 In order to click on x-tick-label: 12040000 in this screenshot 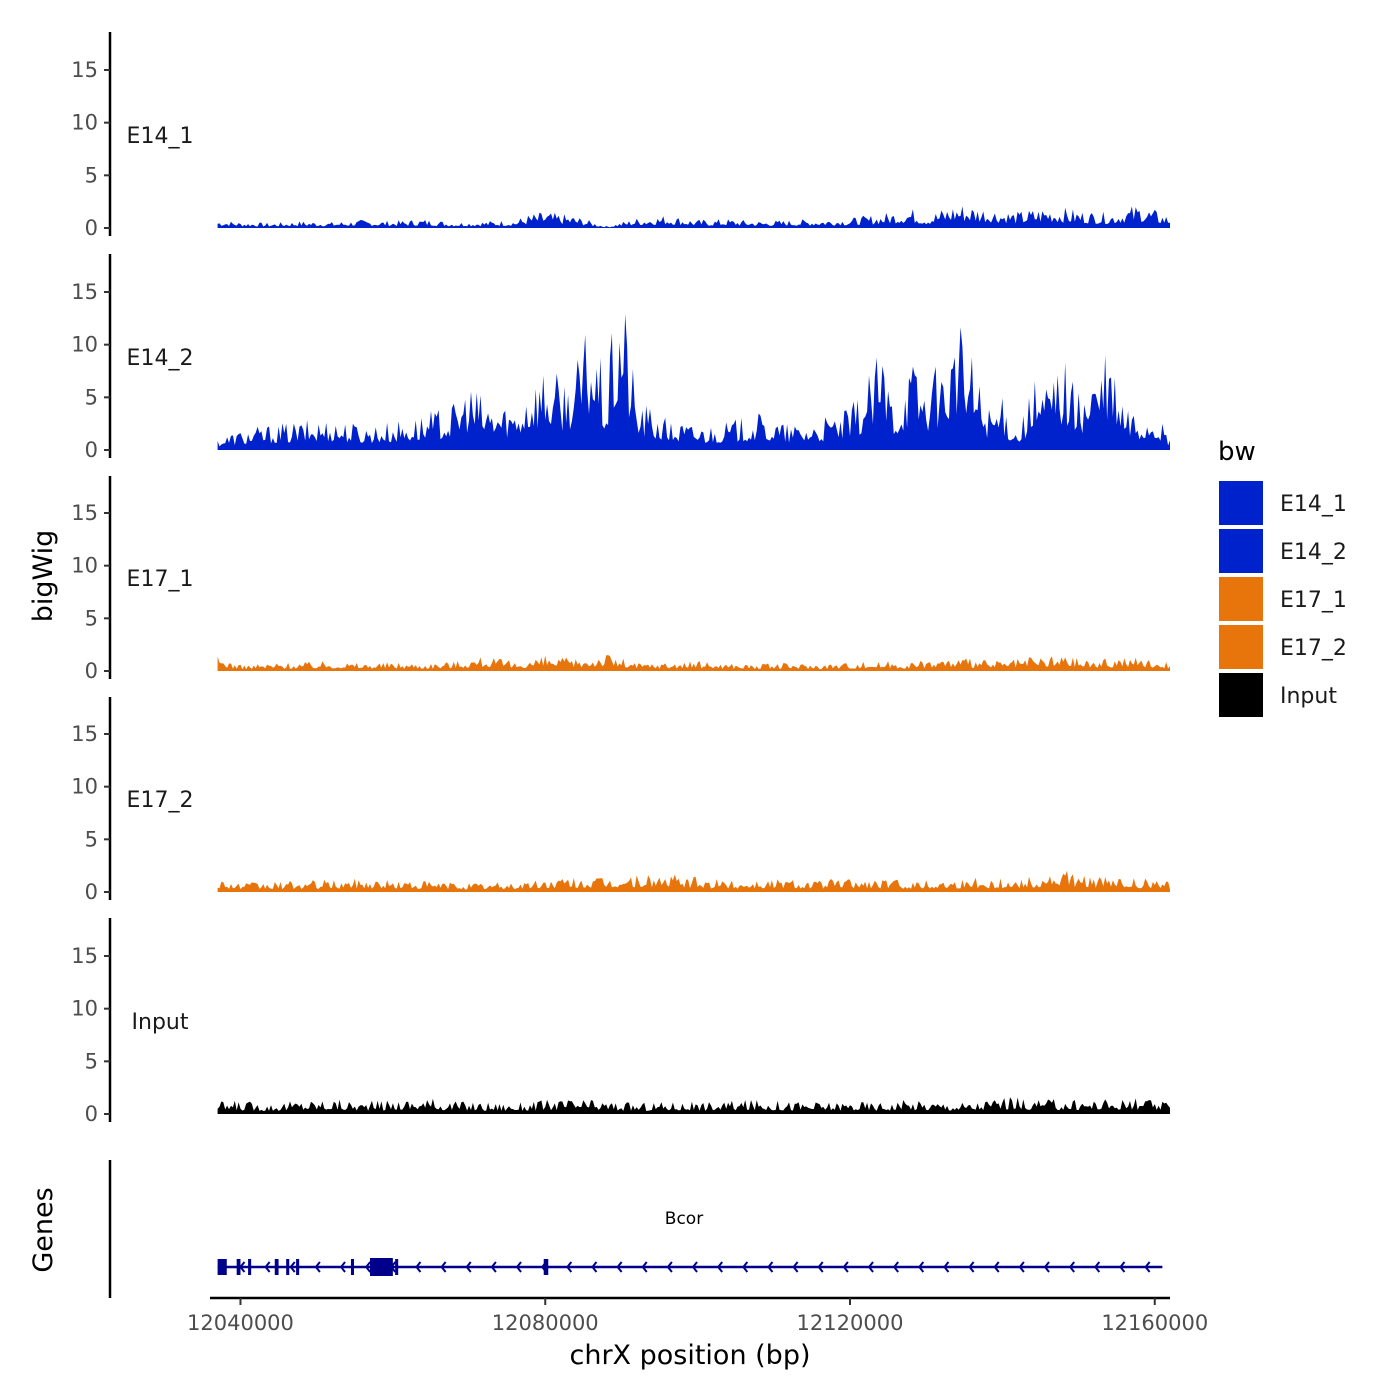, I will do `click(240, 1323)`.